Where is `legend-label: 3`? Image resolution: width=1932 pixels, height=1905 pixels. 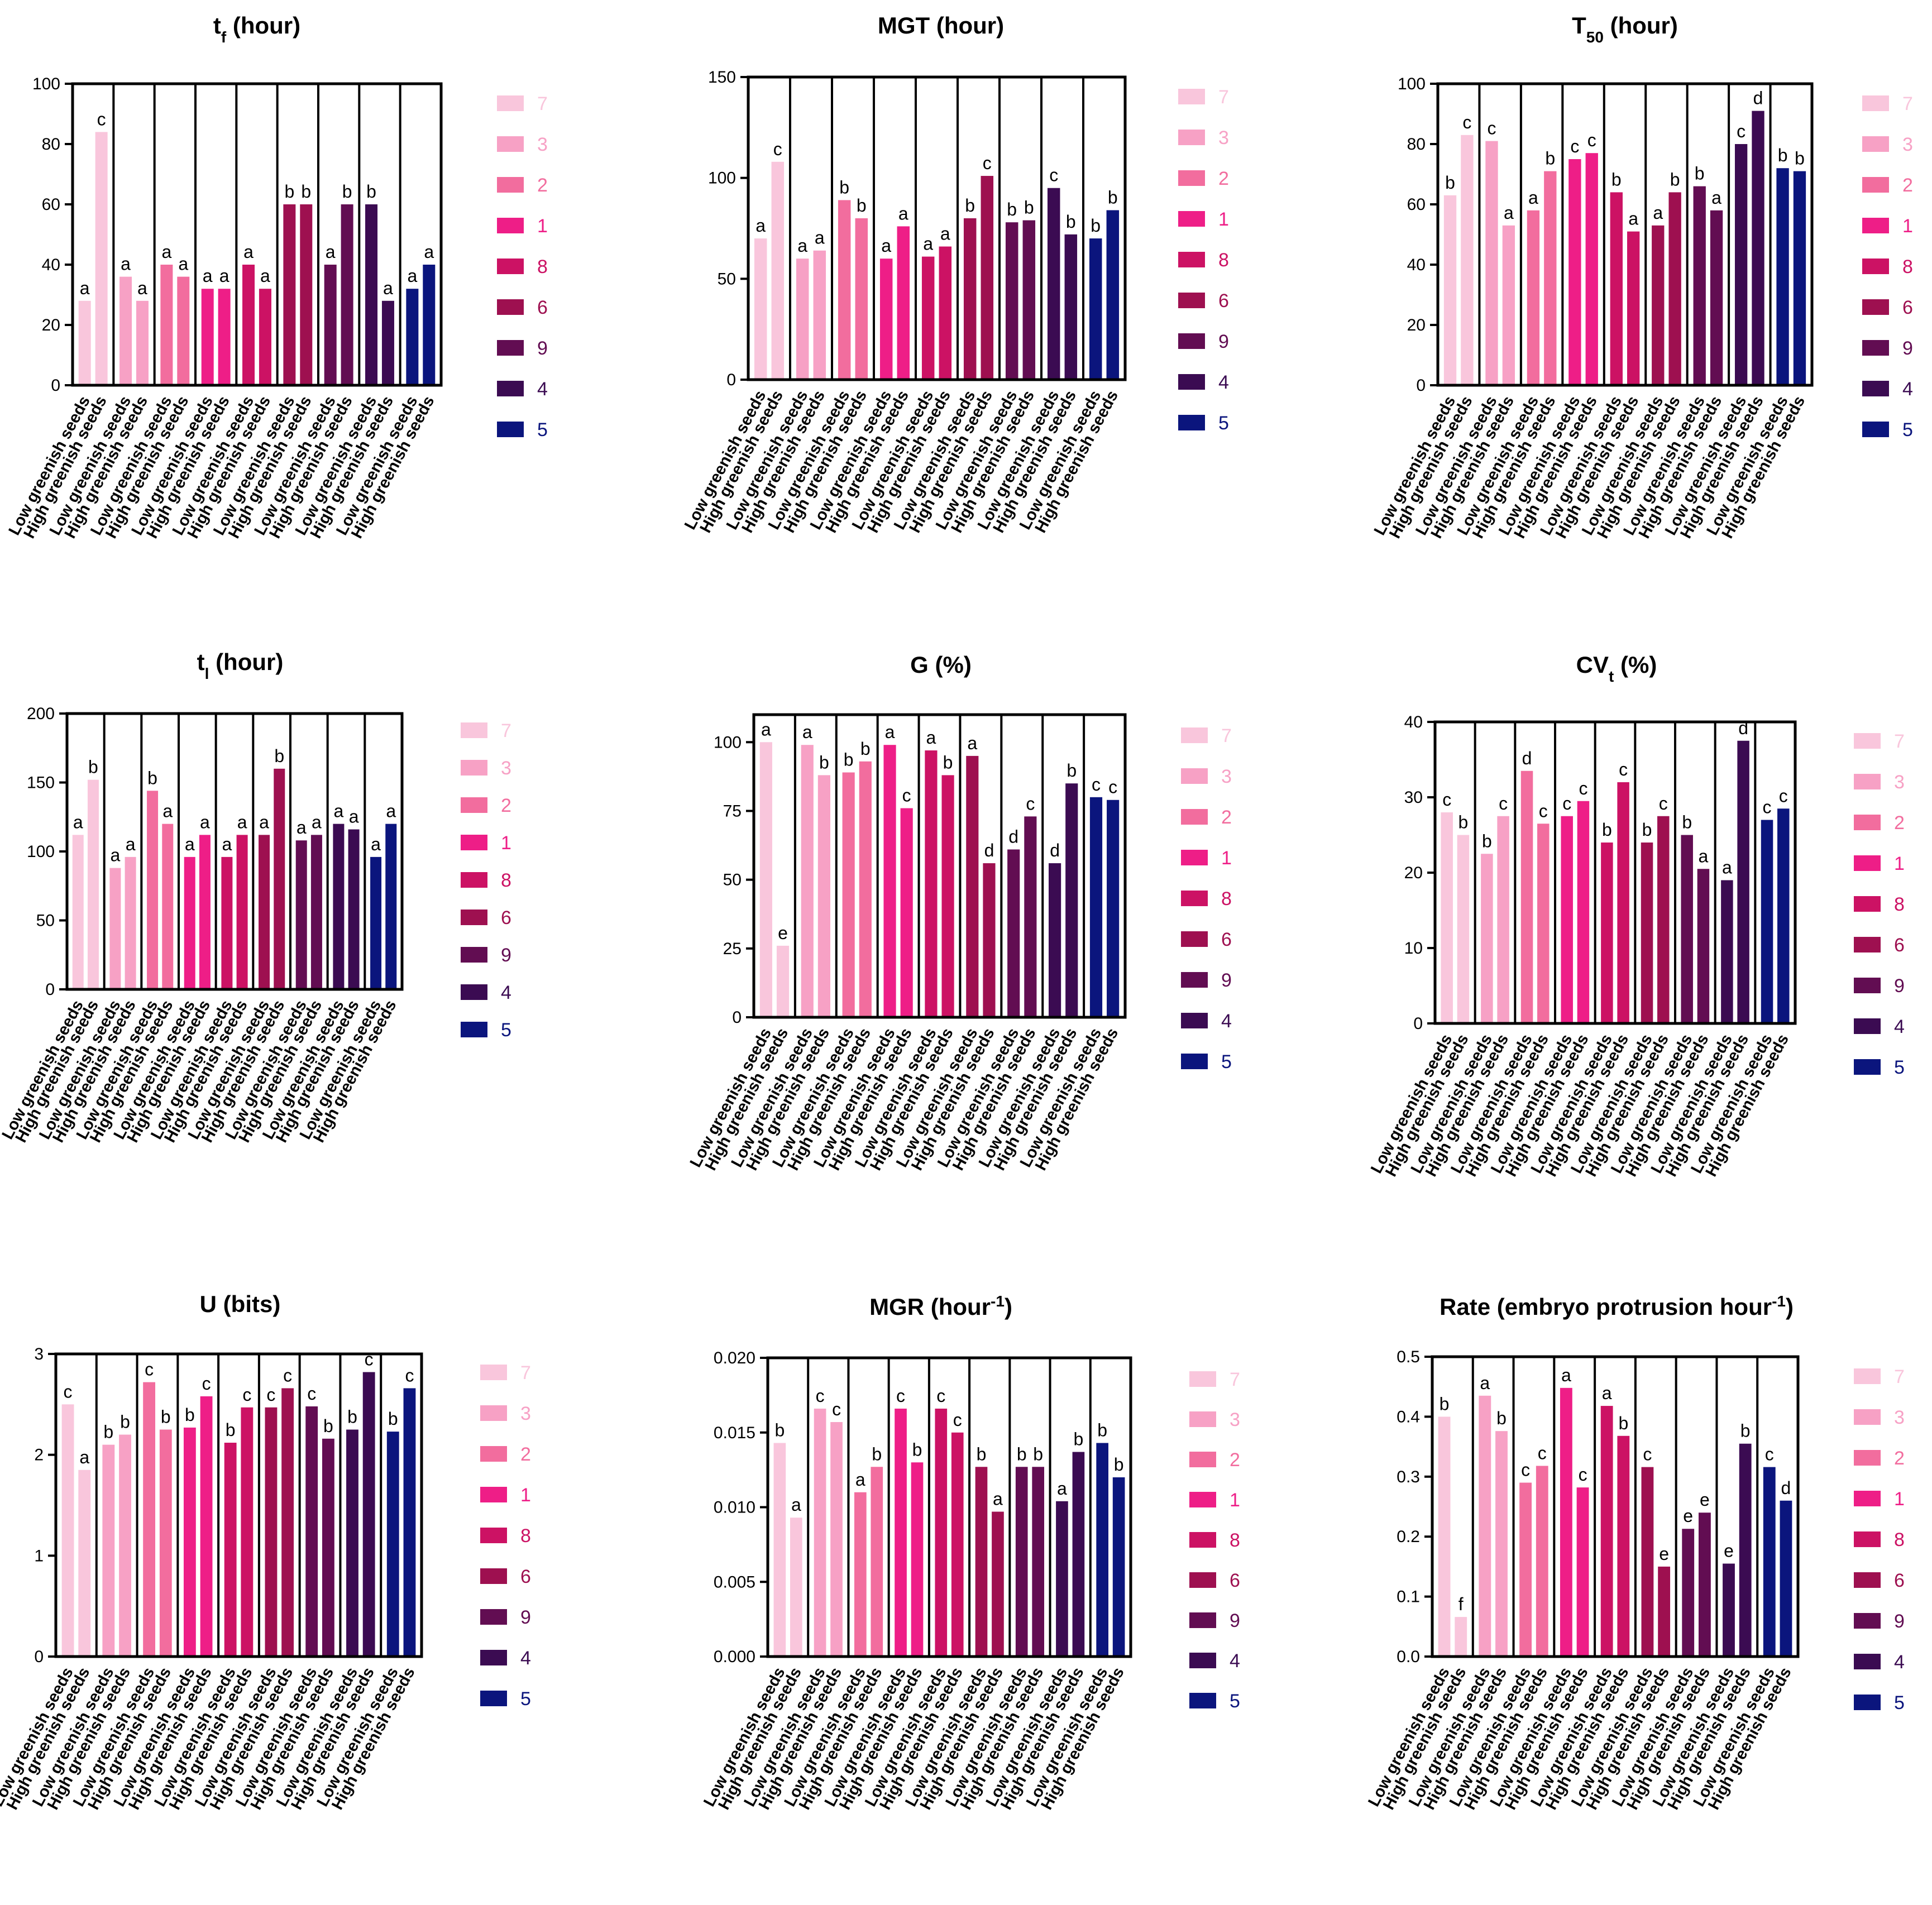 legend-label: 3 is located at coordinates (1899, 1417).